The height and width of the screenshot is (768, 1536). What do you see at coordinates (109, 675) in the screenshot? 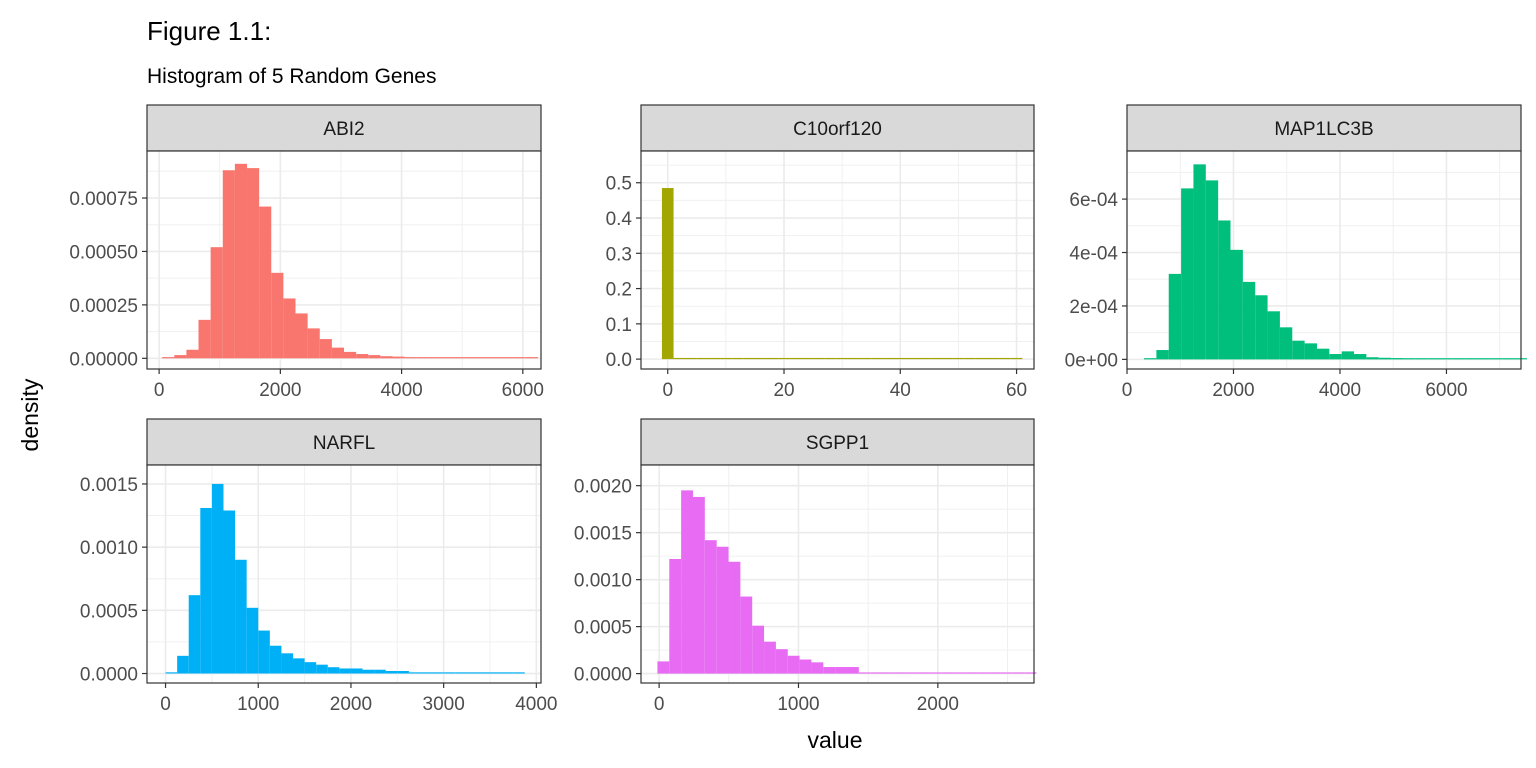
I see `y-tick-label: 0.0000` at bounding box center [109, 675].